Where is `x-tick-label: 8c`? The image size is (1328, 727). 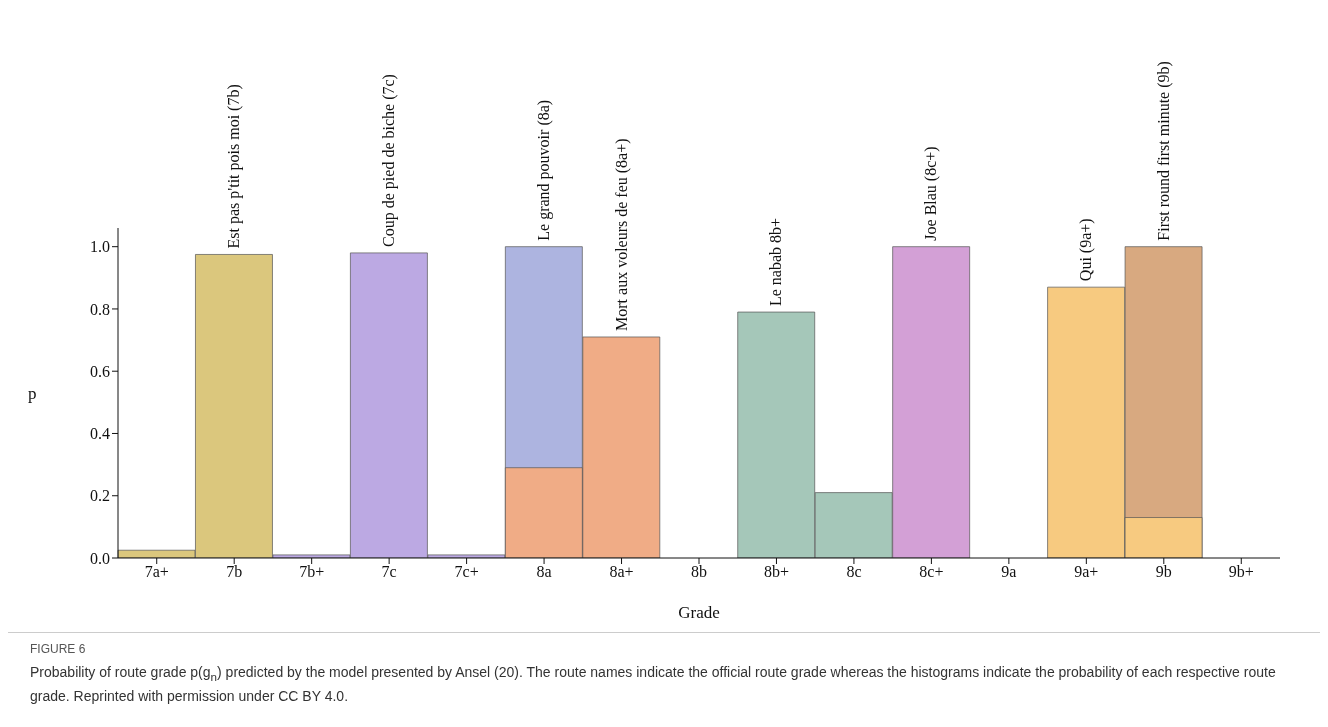 x-tick-label: 8c is located at coordinates (854, 572).